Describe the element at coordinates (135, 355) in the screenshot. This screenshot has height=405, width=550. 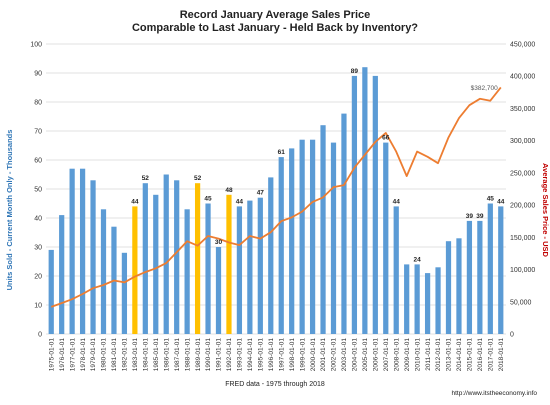
I see `x-tick-label: 1983-01-01` at that location.